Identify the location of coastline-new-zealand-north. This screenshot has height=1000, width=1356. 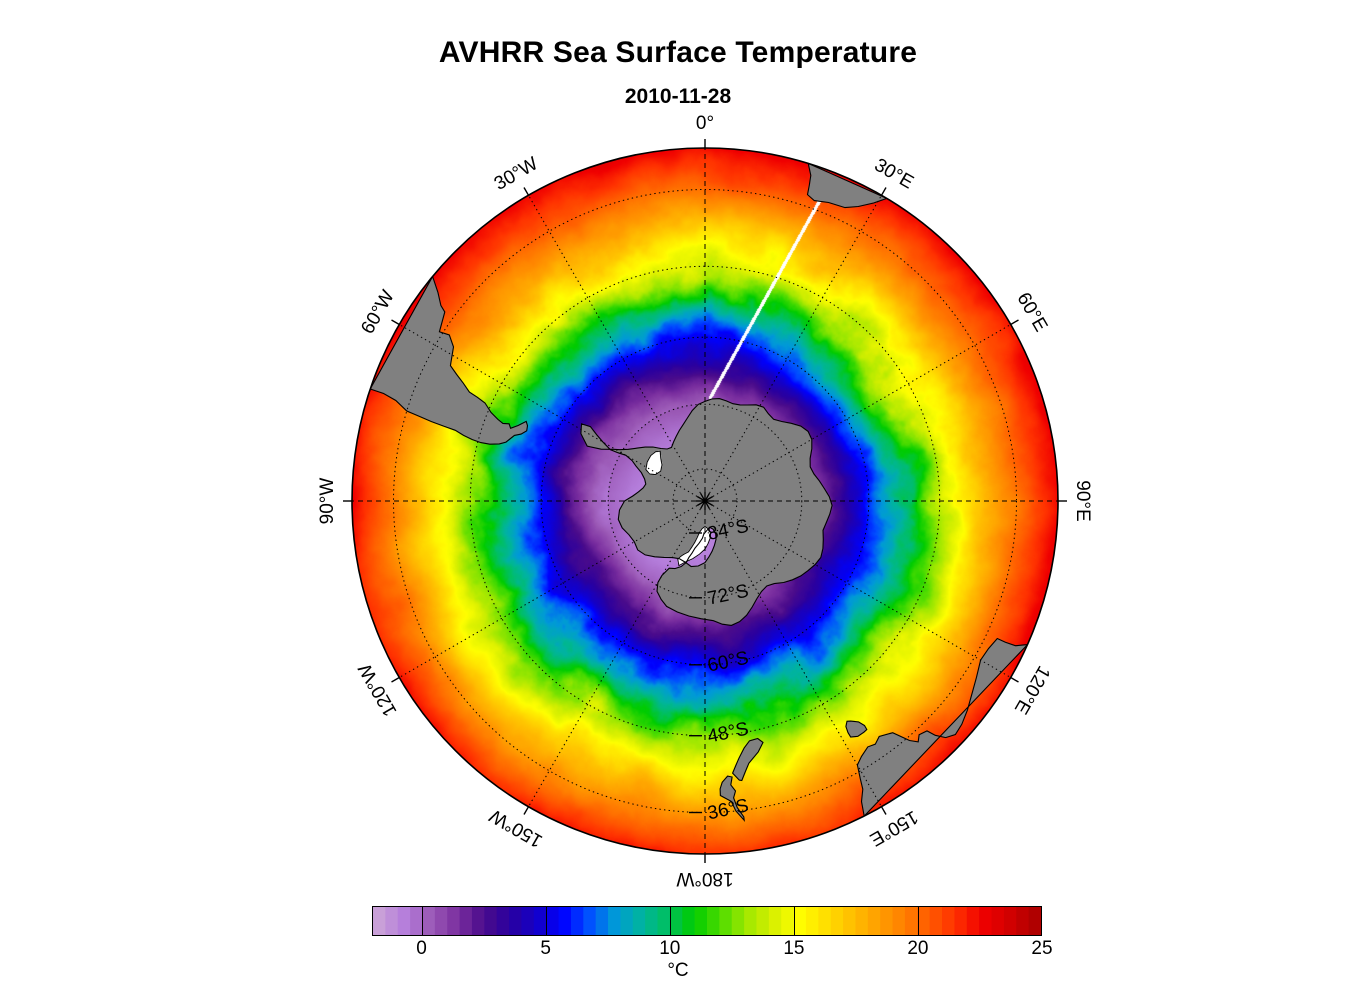
(732, 798).